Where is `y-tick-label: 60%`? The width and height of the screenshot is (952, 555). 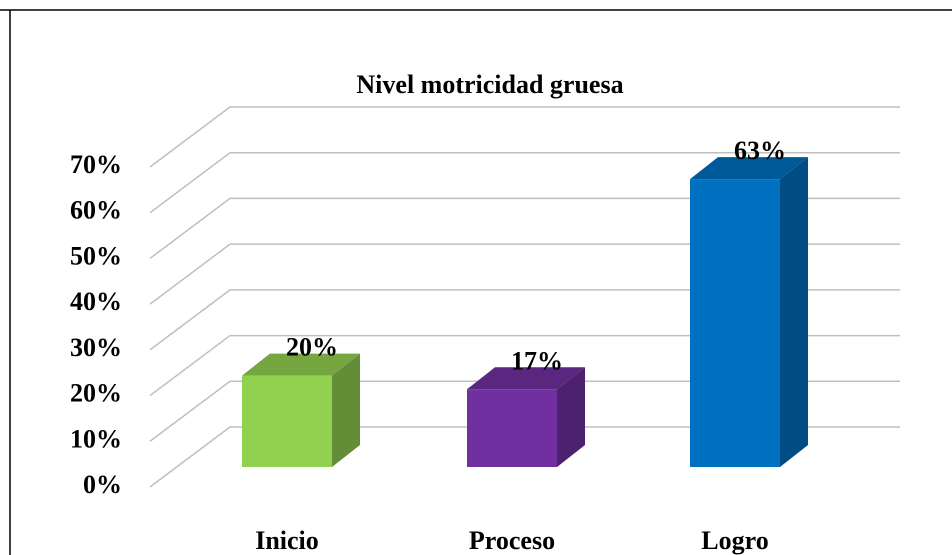 y-tick-label: 60% is located at coordinates (96, 210).